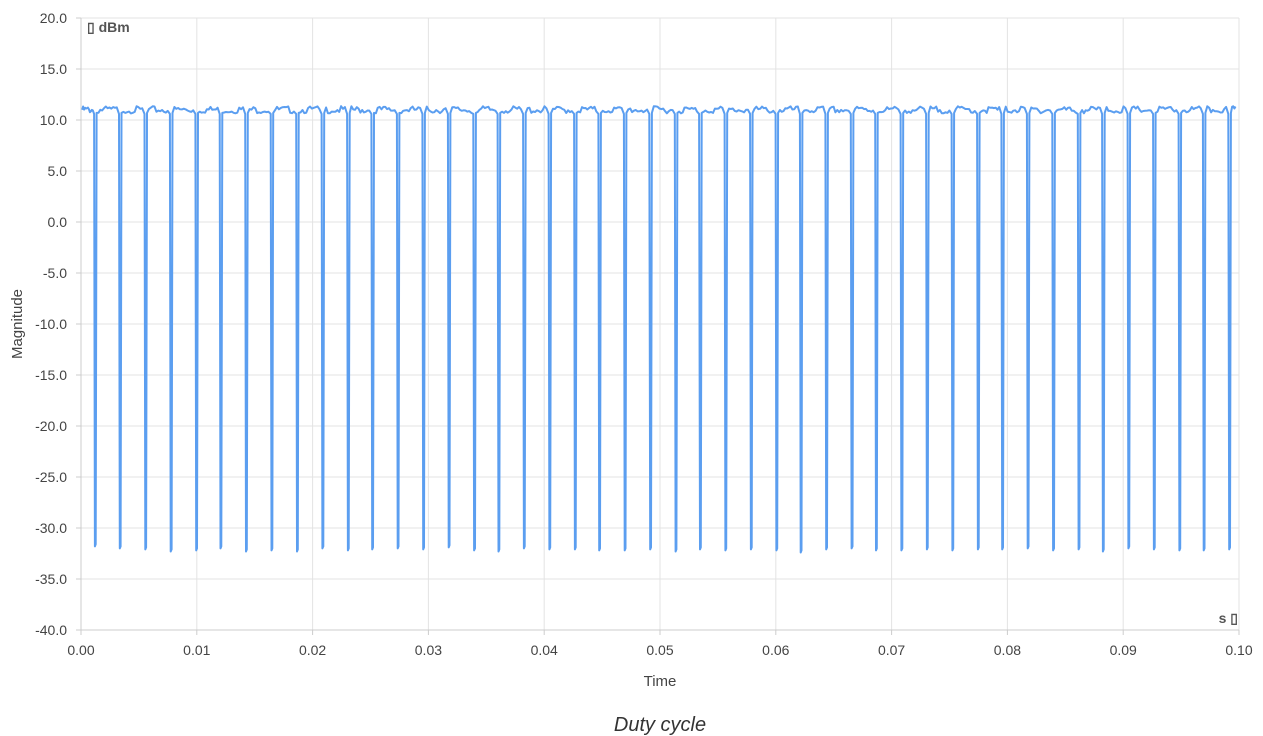  Describe the element at coordinates (51, 528) in the screenshot. I see `y-tick-label: -30.0` at that location.